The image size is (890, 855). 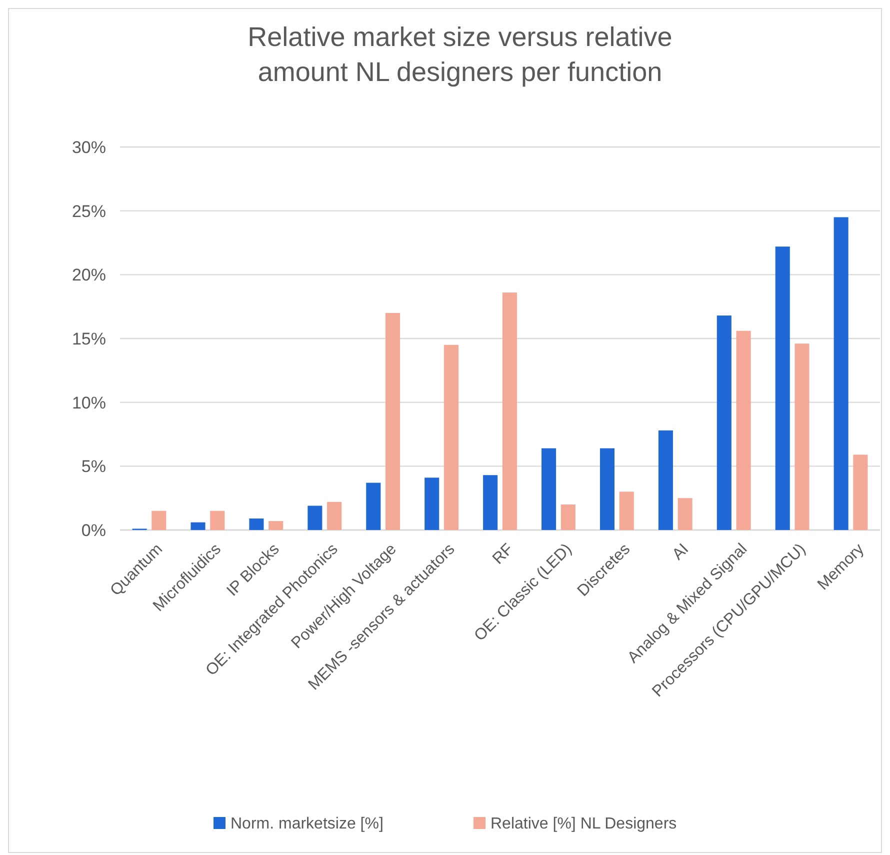 What do you see at coordinates (89, 338) in the screenshot?
I see `y-tick-label: 15%` at bounding box center [89, 338].